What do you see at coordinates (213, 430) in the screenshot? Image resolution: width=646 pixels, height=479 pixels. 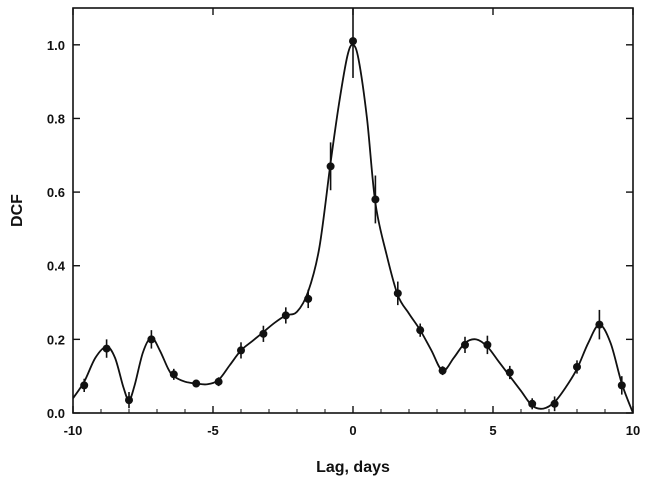 I see `x-tick-label: -5` at bounding box center [213, 430].